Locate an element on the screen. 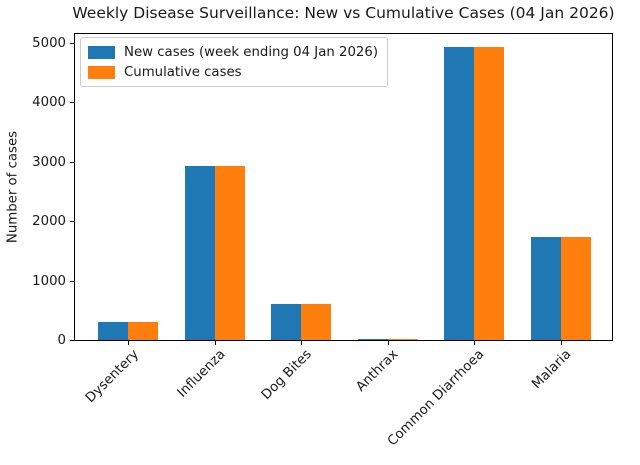 This screenshot has width=640, height=465. y-tick-label: 3000 is located at coordinates (49, 162).